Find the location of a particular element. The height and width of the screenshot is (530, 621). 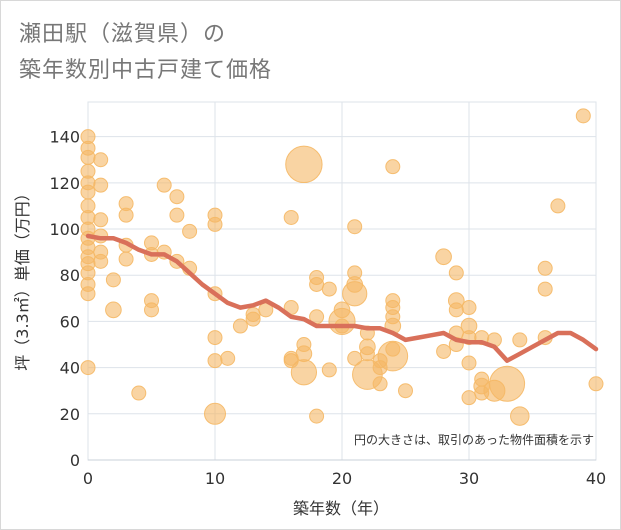

x-tick-label: 10 is located at coordinates (215, 478).